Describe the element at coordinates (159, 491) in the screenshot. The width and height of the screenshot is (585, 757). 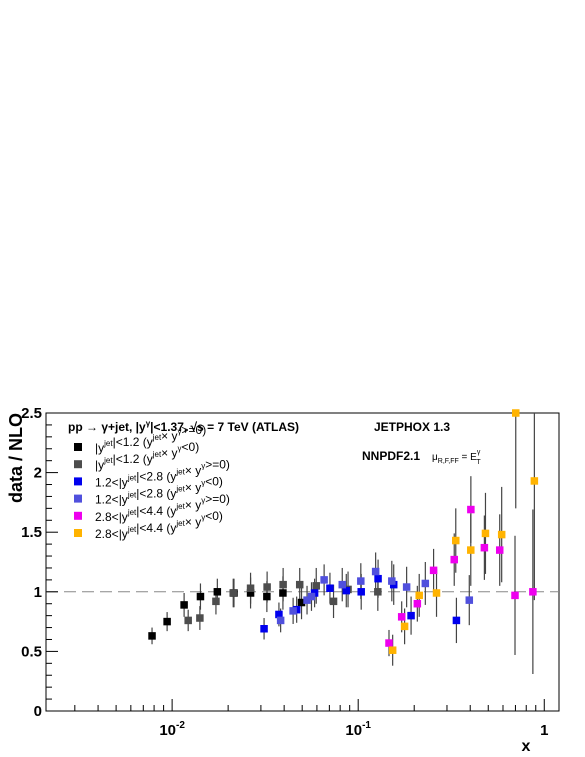
I see `legend-label: 1.2<|yjet|<2.8 (yjet× yγ<0)` at that location.